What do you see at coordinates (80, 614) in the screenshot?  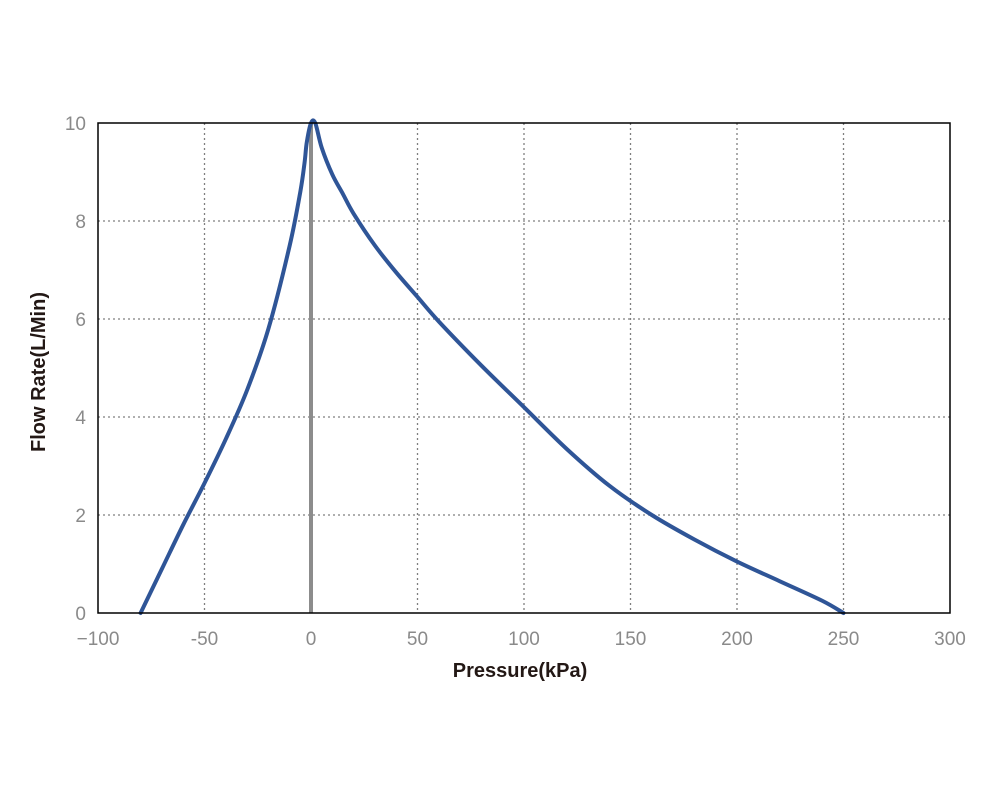 I see `y-tick-label: 0` at bounding box center [80, 614].